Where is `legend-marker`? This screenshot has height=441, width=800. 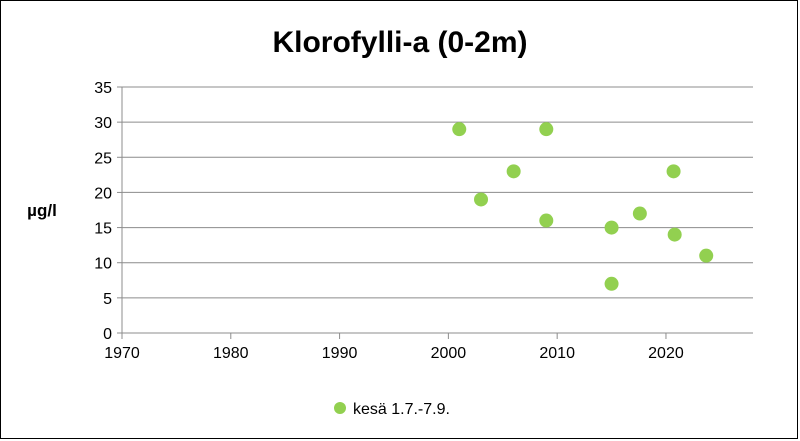 legend-marker is located at coordinates (340, 408).